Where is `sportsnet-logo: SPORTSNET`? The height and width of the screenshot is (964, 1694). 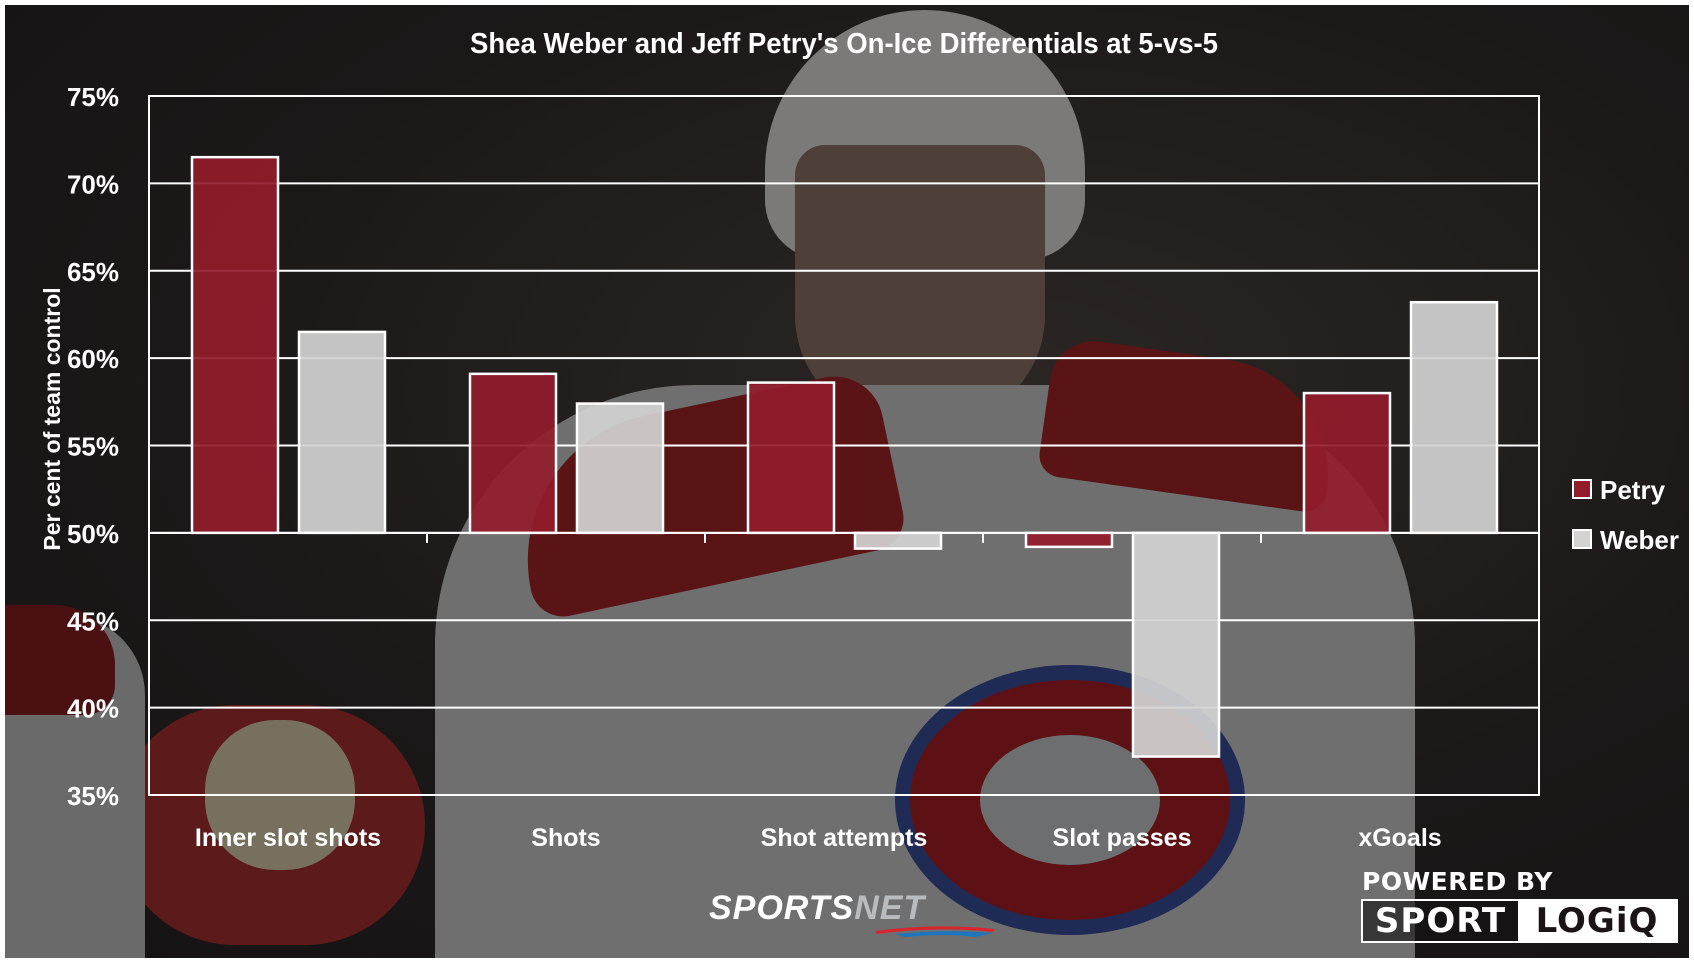 sportsnet-logo: SPORTSNET is located at coordinates (817, 908).